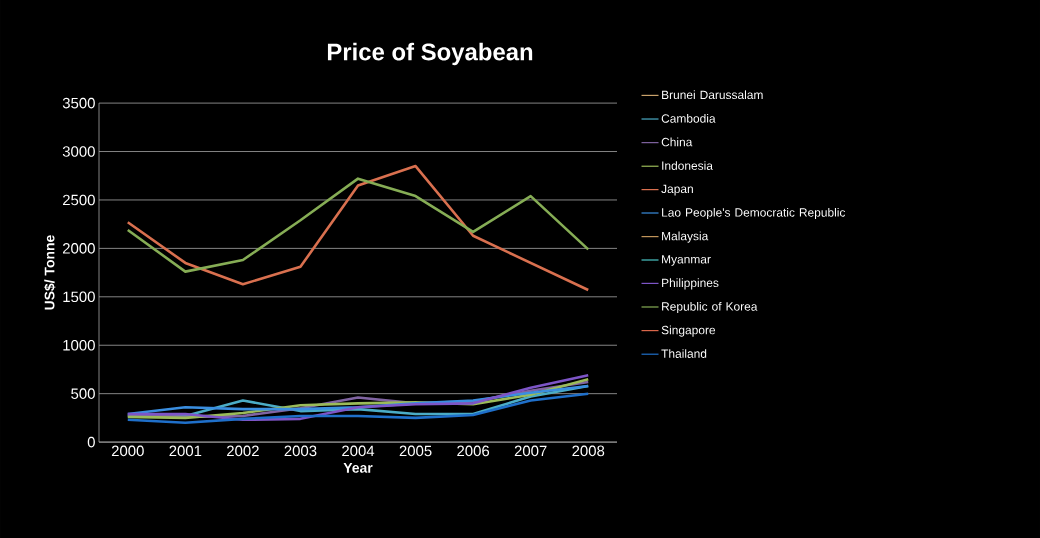  I want to click on y-tick-label: 2500, so click(78, 200).